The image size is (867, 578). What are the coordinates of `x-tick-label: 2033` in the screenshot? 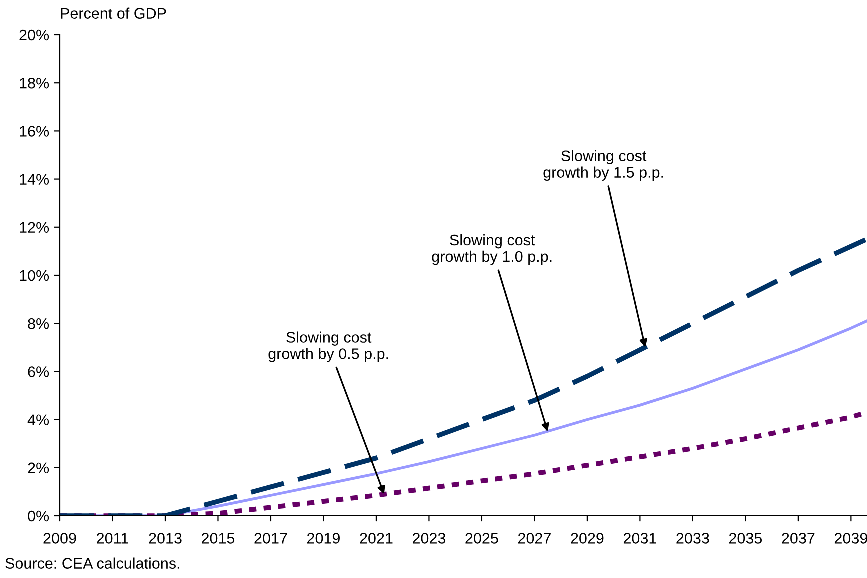 It's located at (693, 538).